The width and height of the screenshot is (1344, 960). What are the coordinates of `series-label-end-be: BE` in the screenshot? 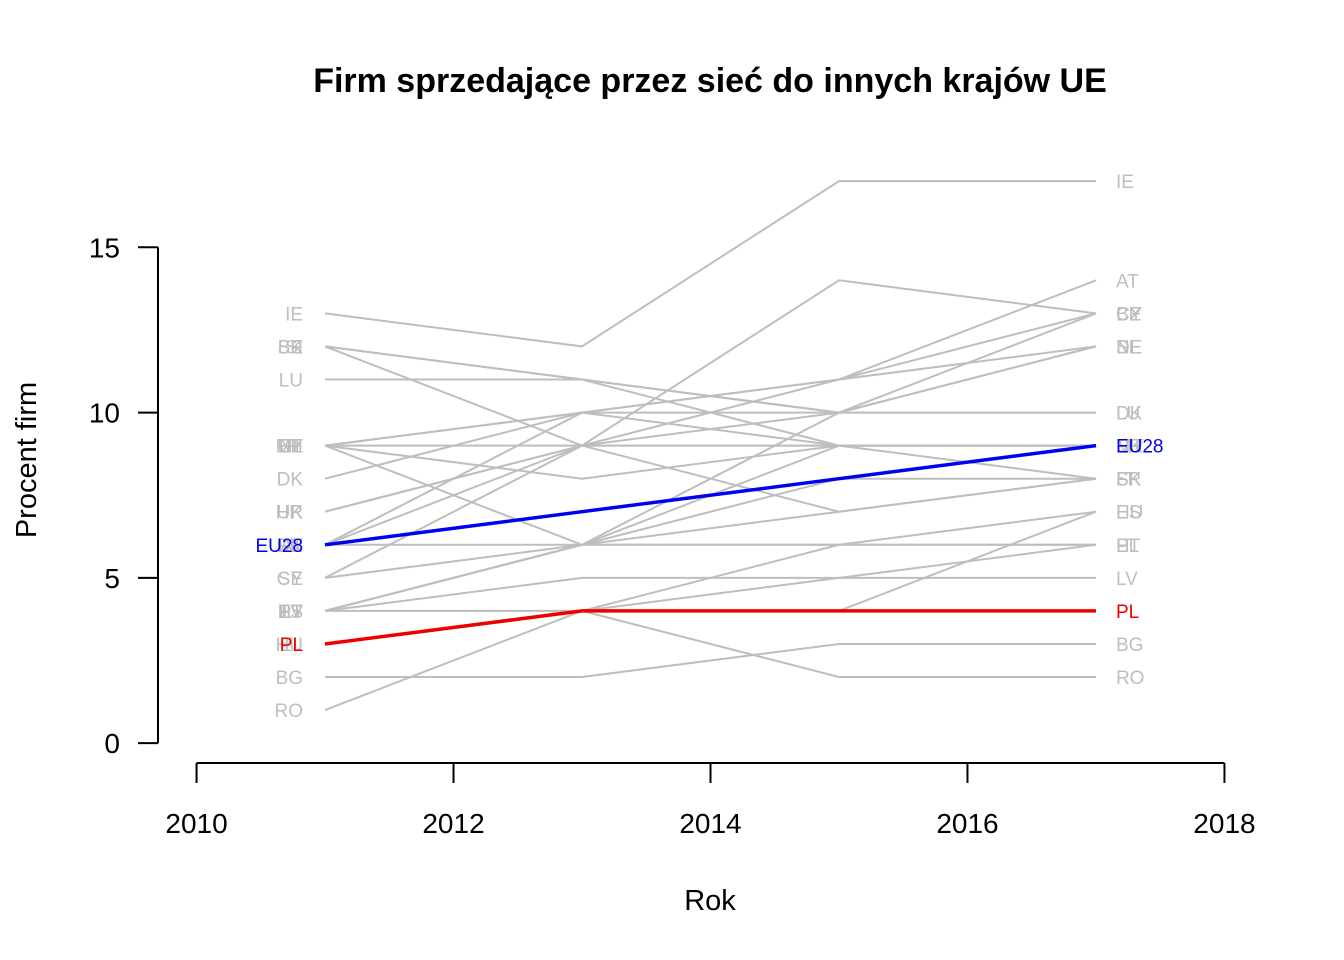 It's located at (1128, 314).